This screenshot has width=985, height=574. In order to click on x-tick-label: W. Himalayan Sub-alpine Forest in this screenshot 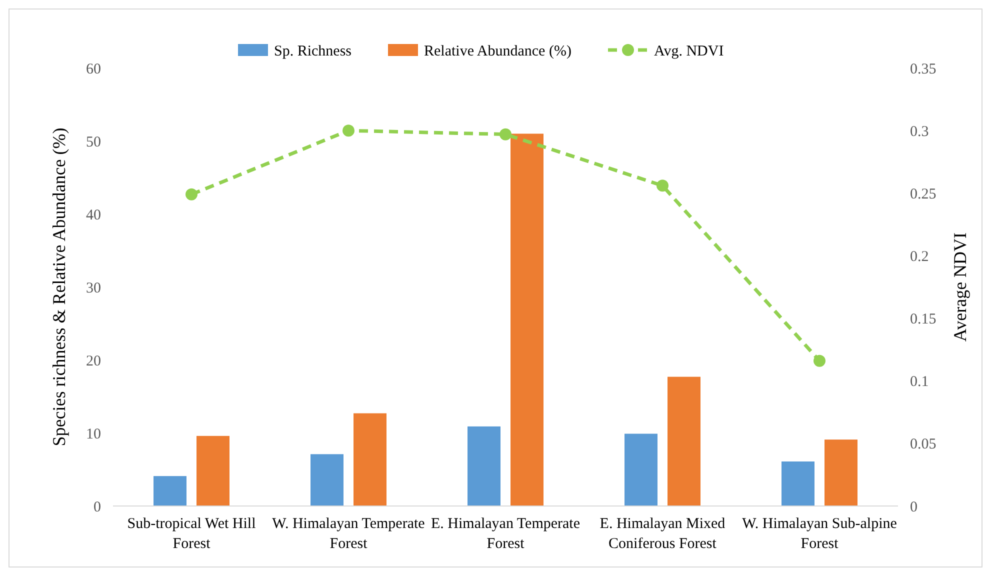, I will do `click(820, 534)`.